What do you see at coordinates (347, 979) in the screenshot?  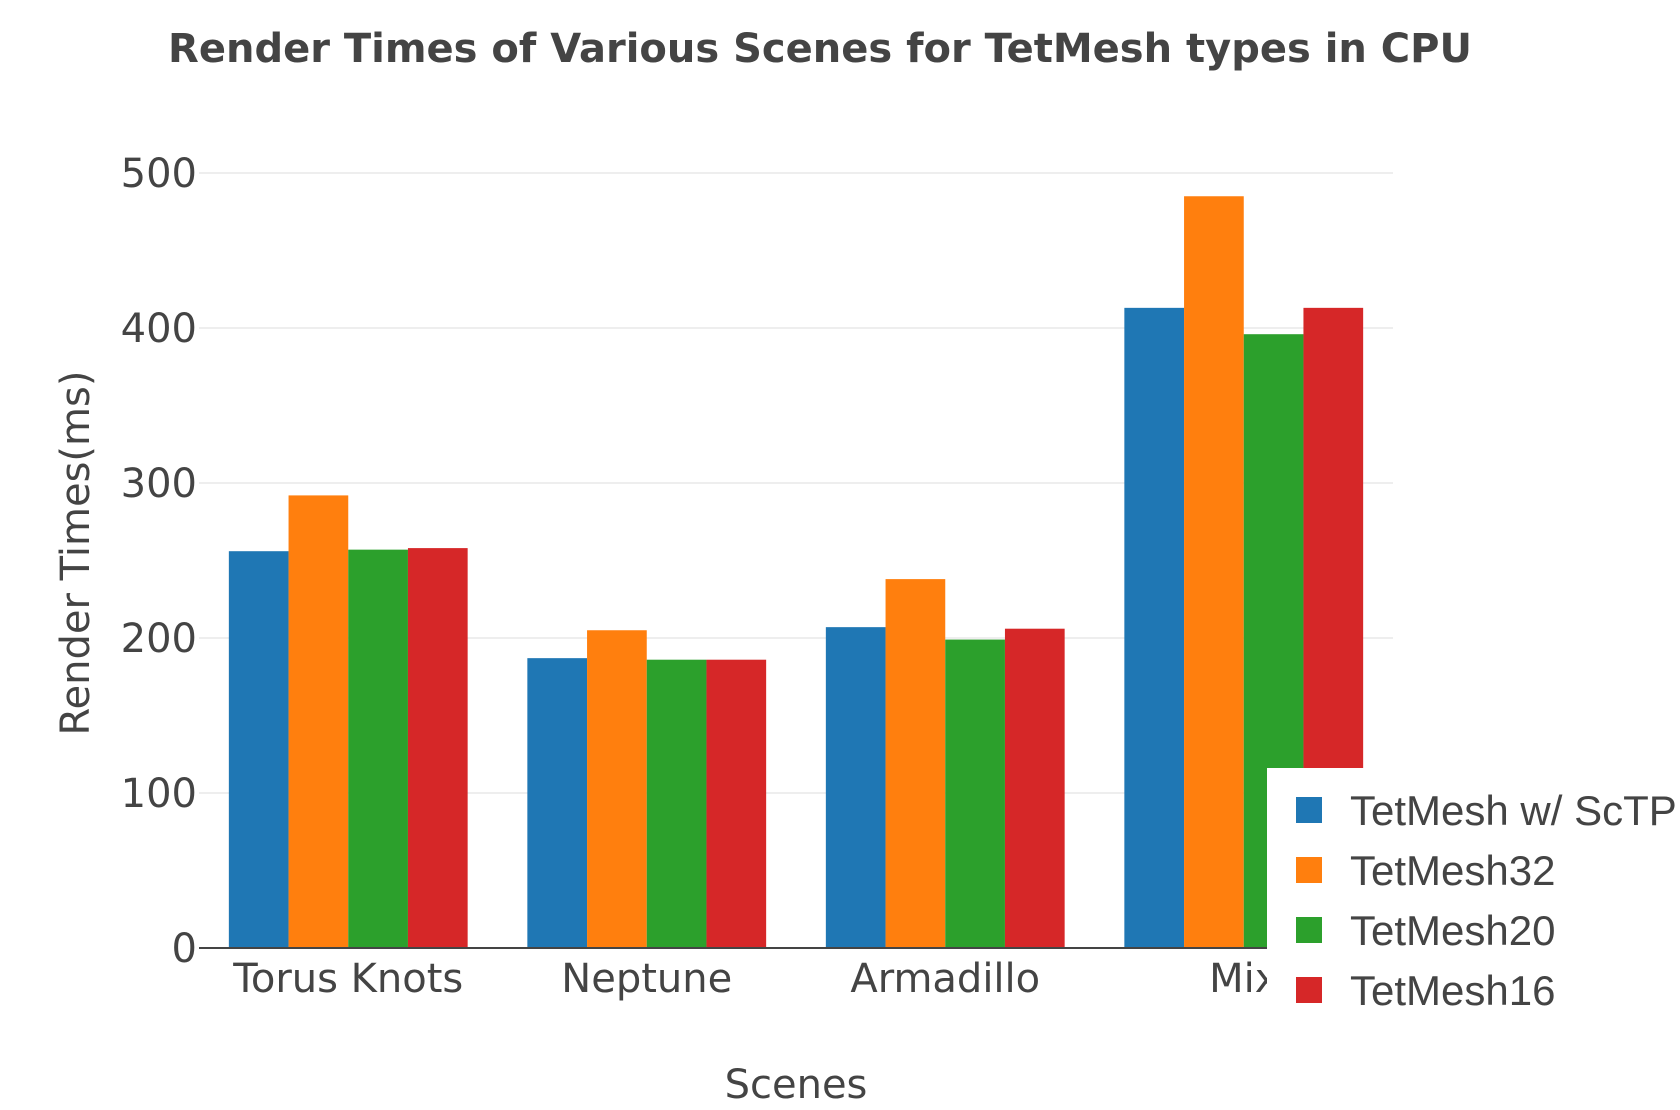 I see `x-tick-label: Torus Knots` at bounding box center [347, 979].